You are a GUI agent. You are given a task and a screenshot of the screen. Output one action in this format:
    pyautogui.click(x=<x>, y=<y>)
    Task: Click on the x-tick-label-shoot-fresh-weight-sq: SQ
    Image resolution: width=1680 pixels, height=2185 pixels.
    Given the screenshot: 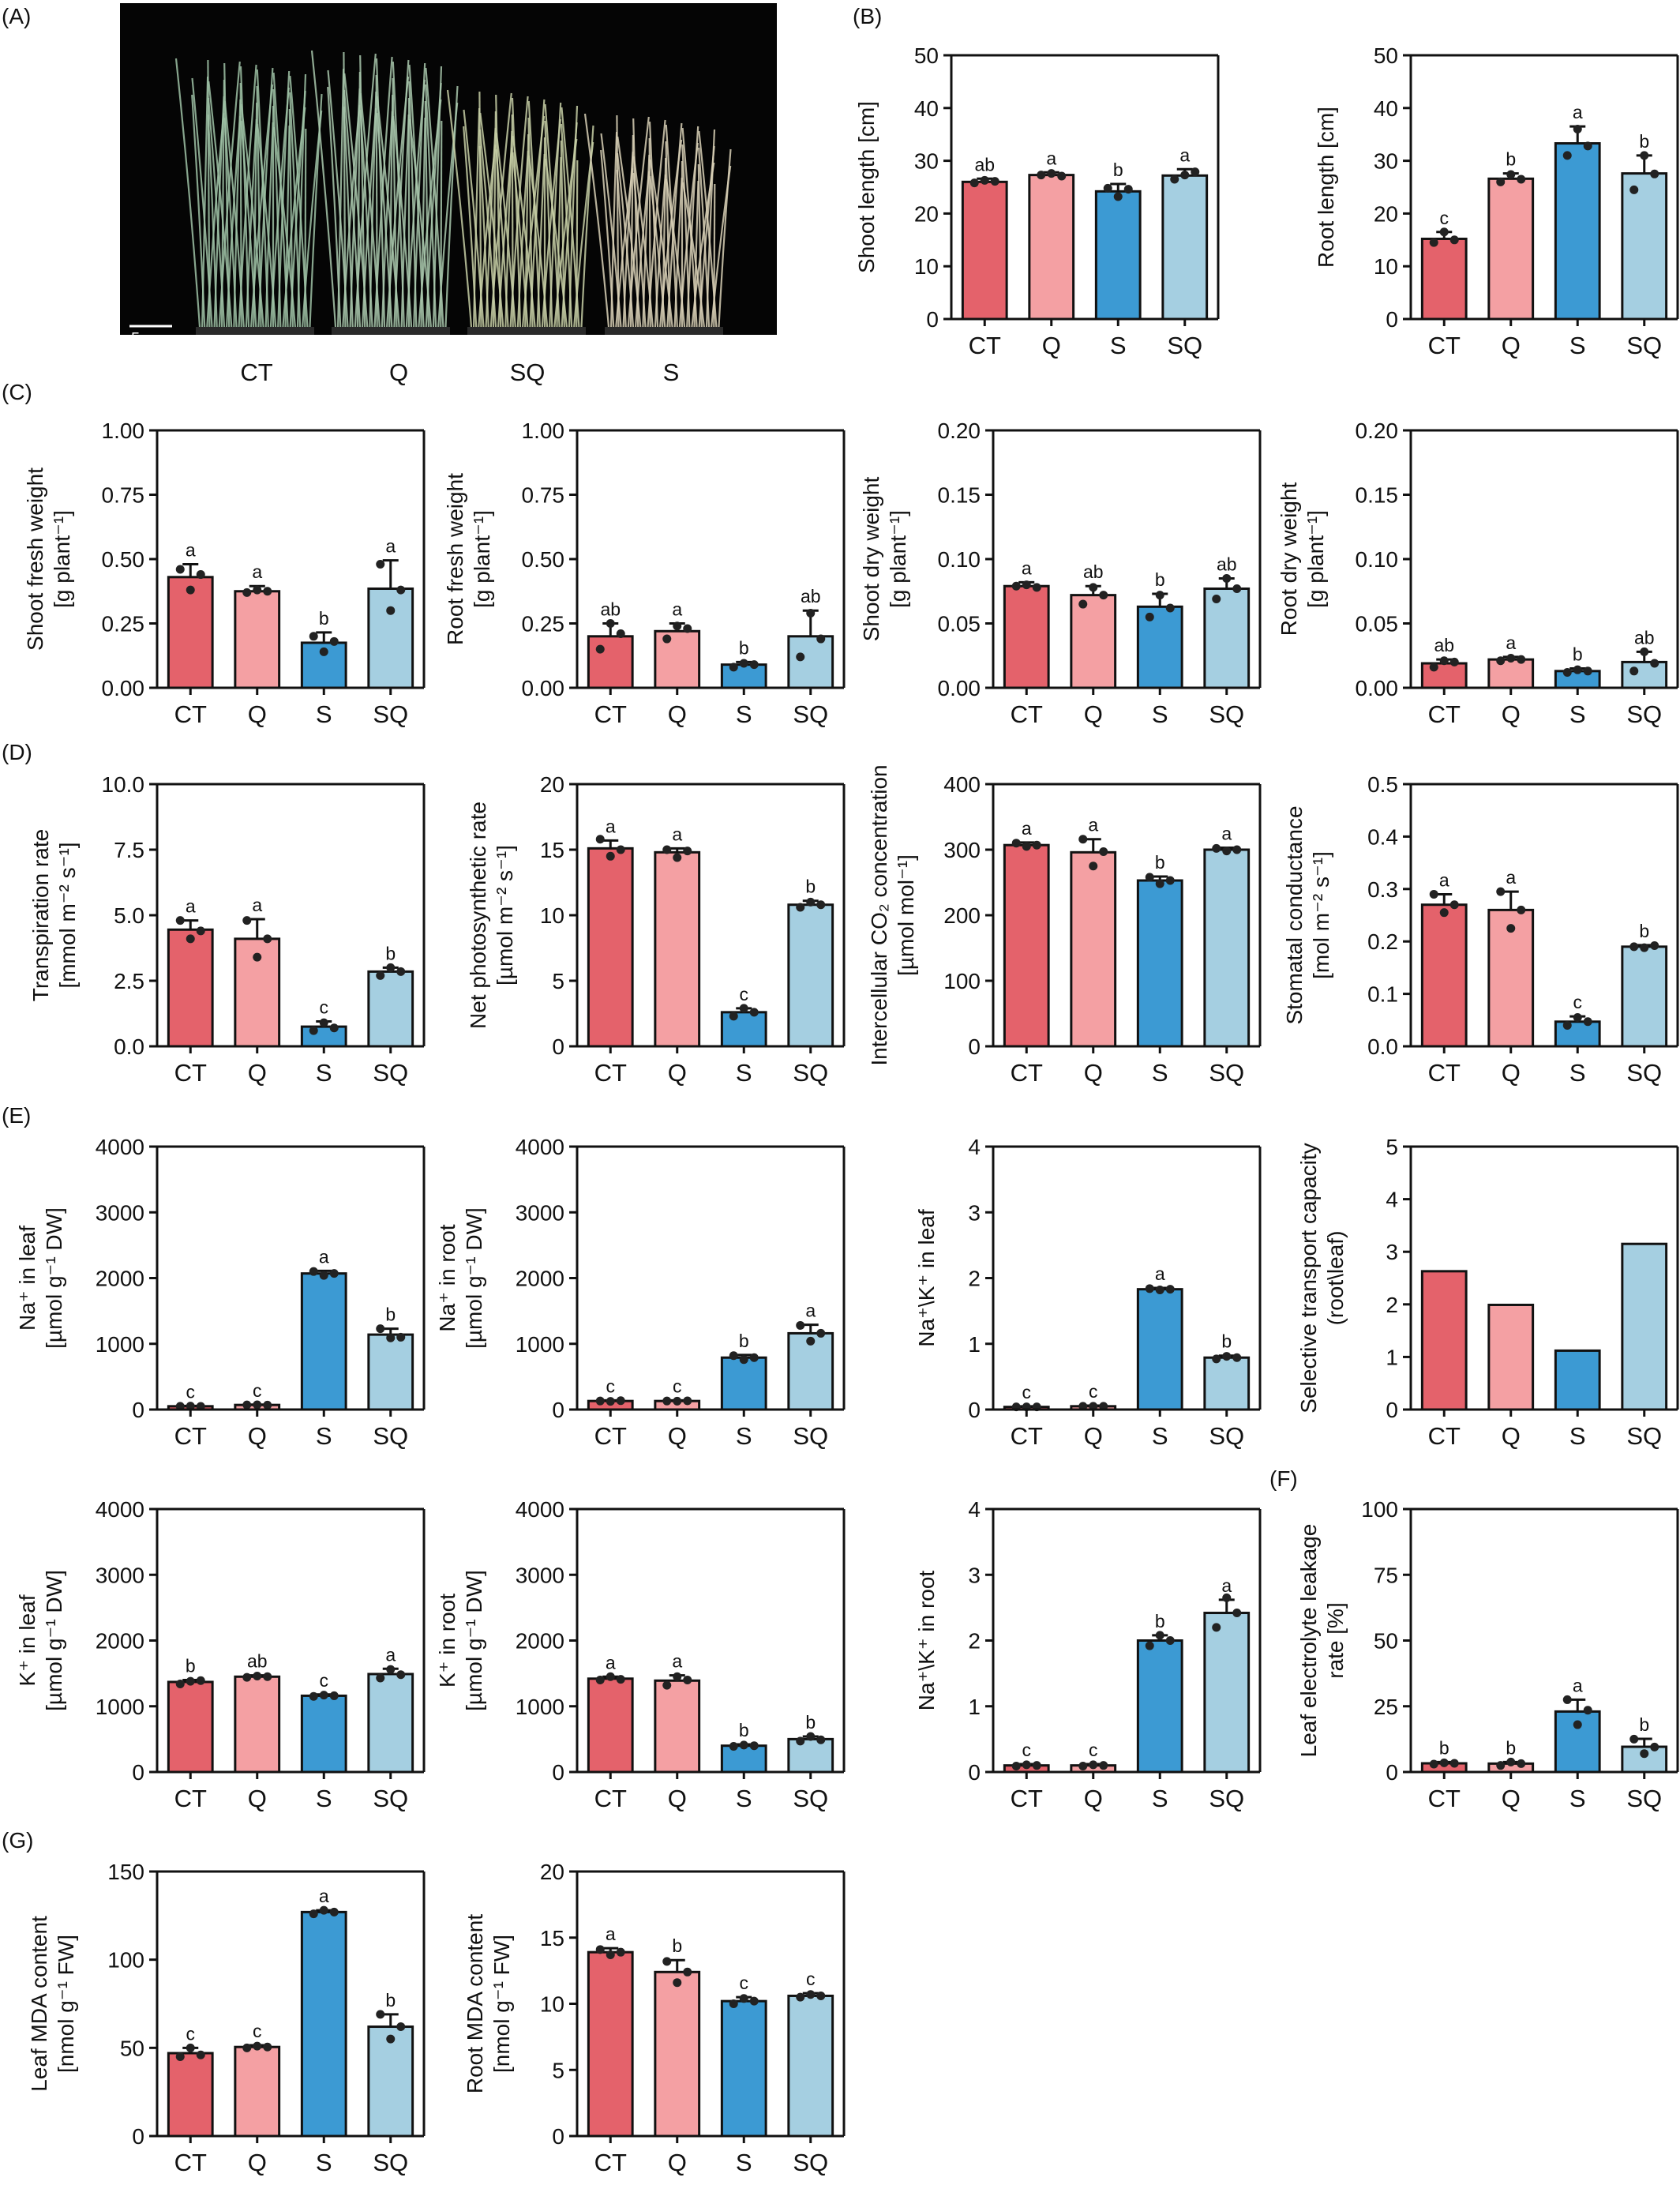 What is the action you would take?
    pyautogui.click(x=390, y=714)
    